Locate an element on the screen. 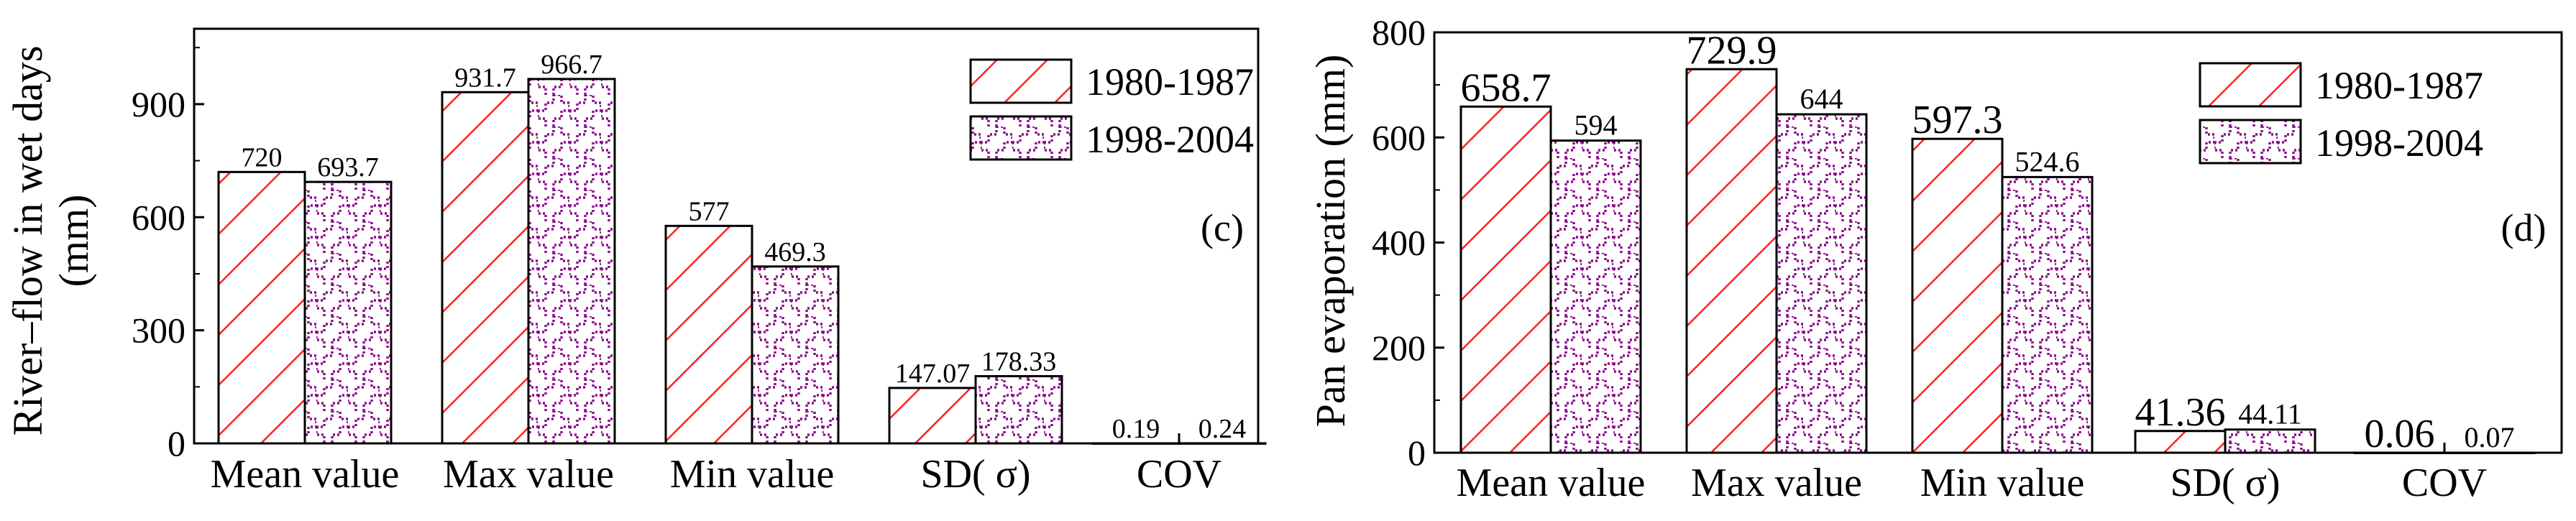  y-axis-title-c-line2: (mm) is located at coordinates (73, 241).